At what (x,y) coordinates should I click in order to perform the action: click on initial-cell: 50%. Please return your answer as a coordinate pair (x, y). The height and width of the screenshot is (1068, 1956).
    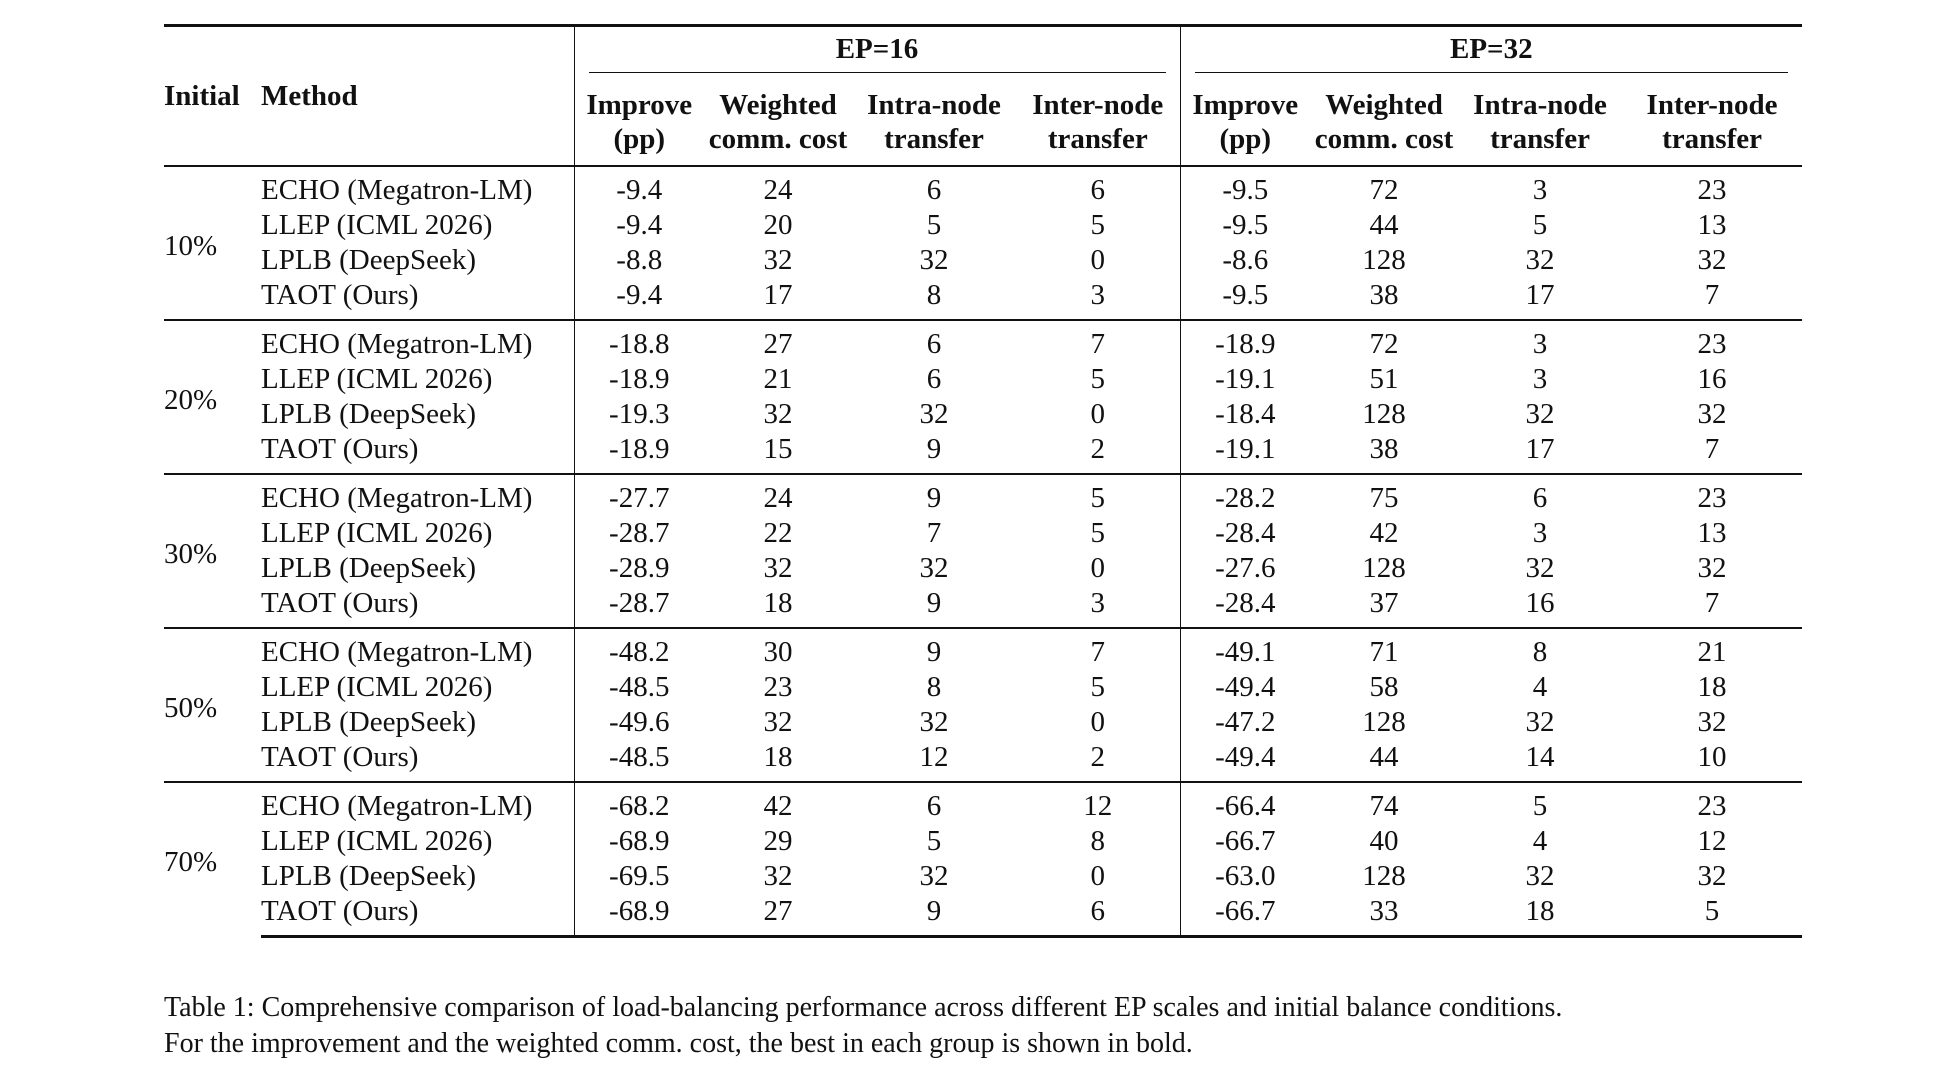
    Looking at the image, I should click on (212, 704).